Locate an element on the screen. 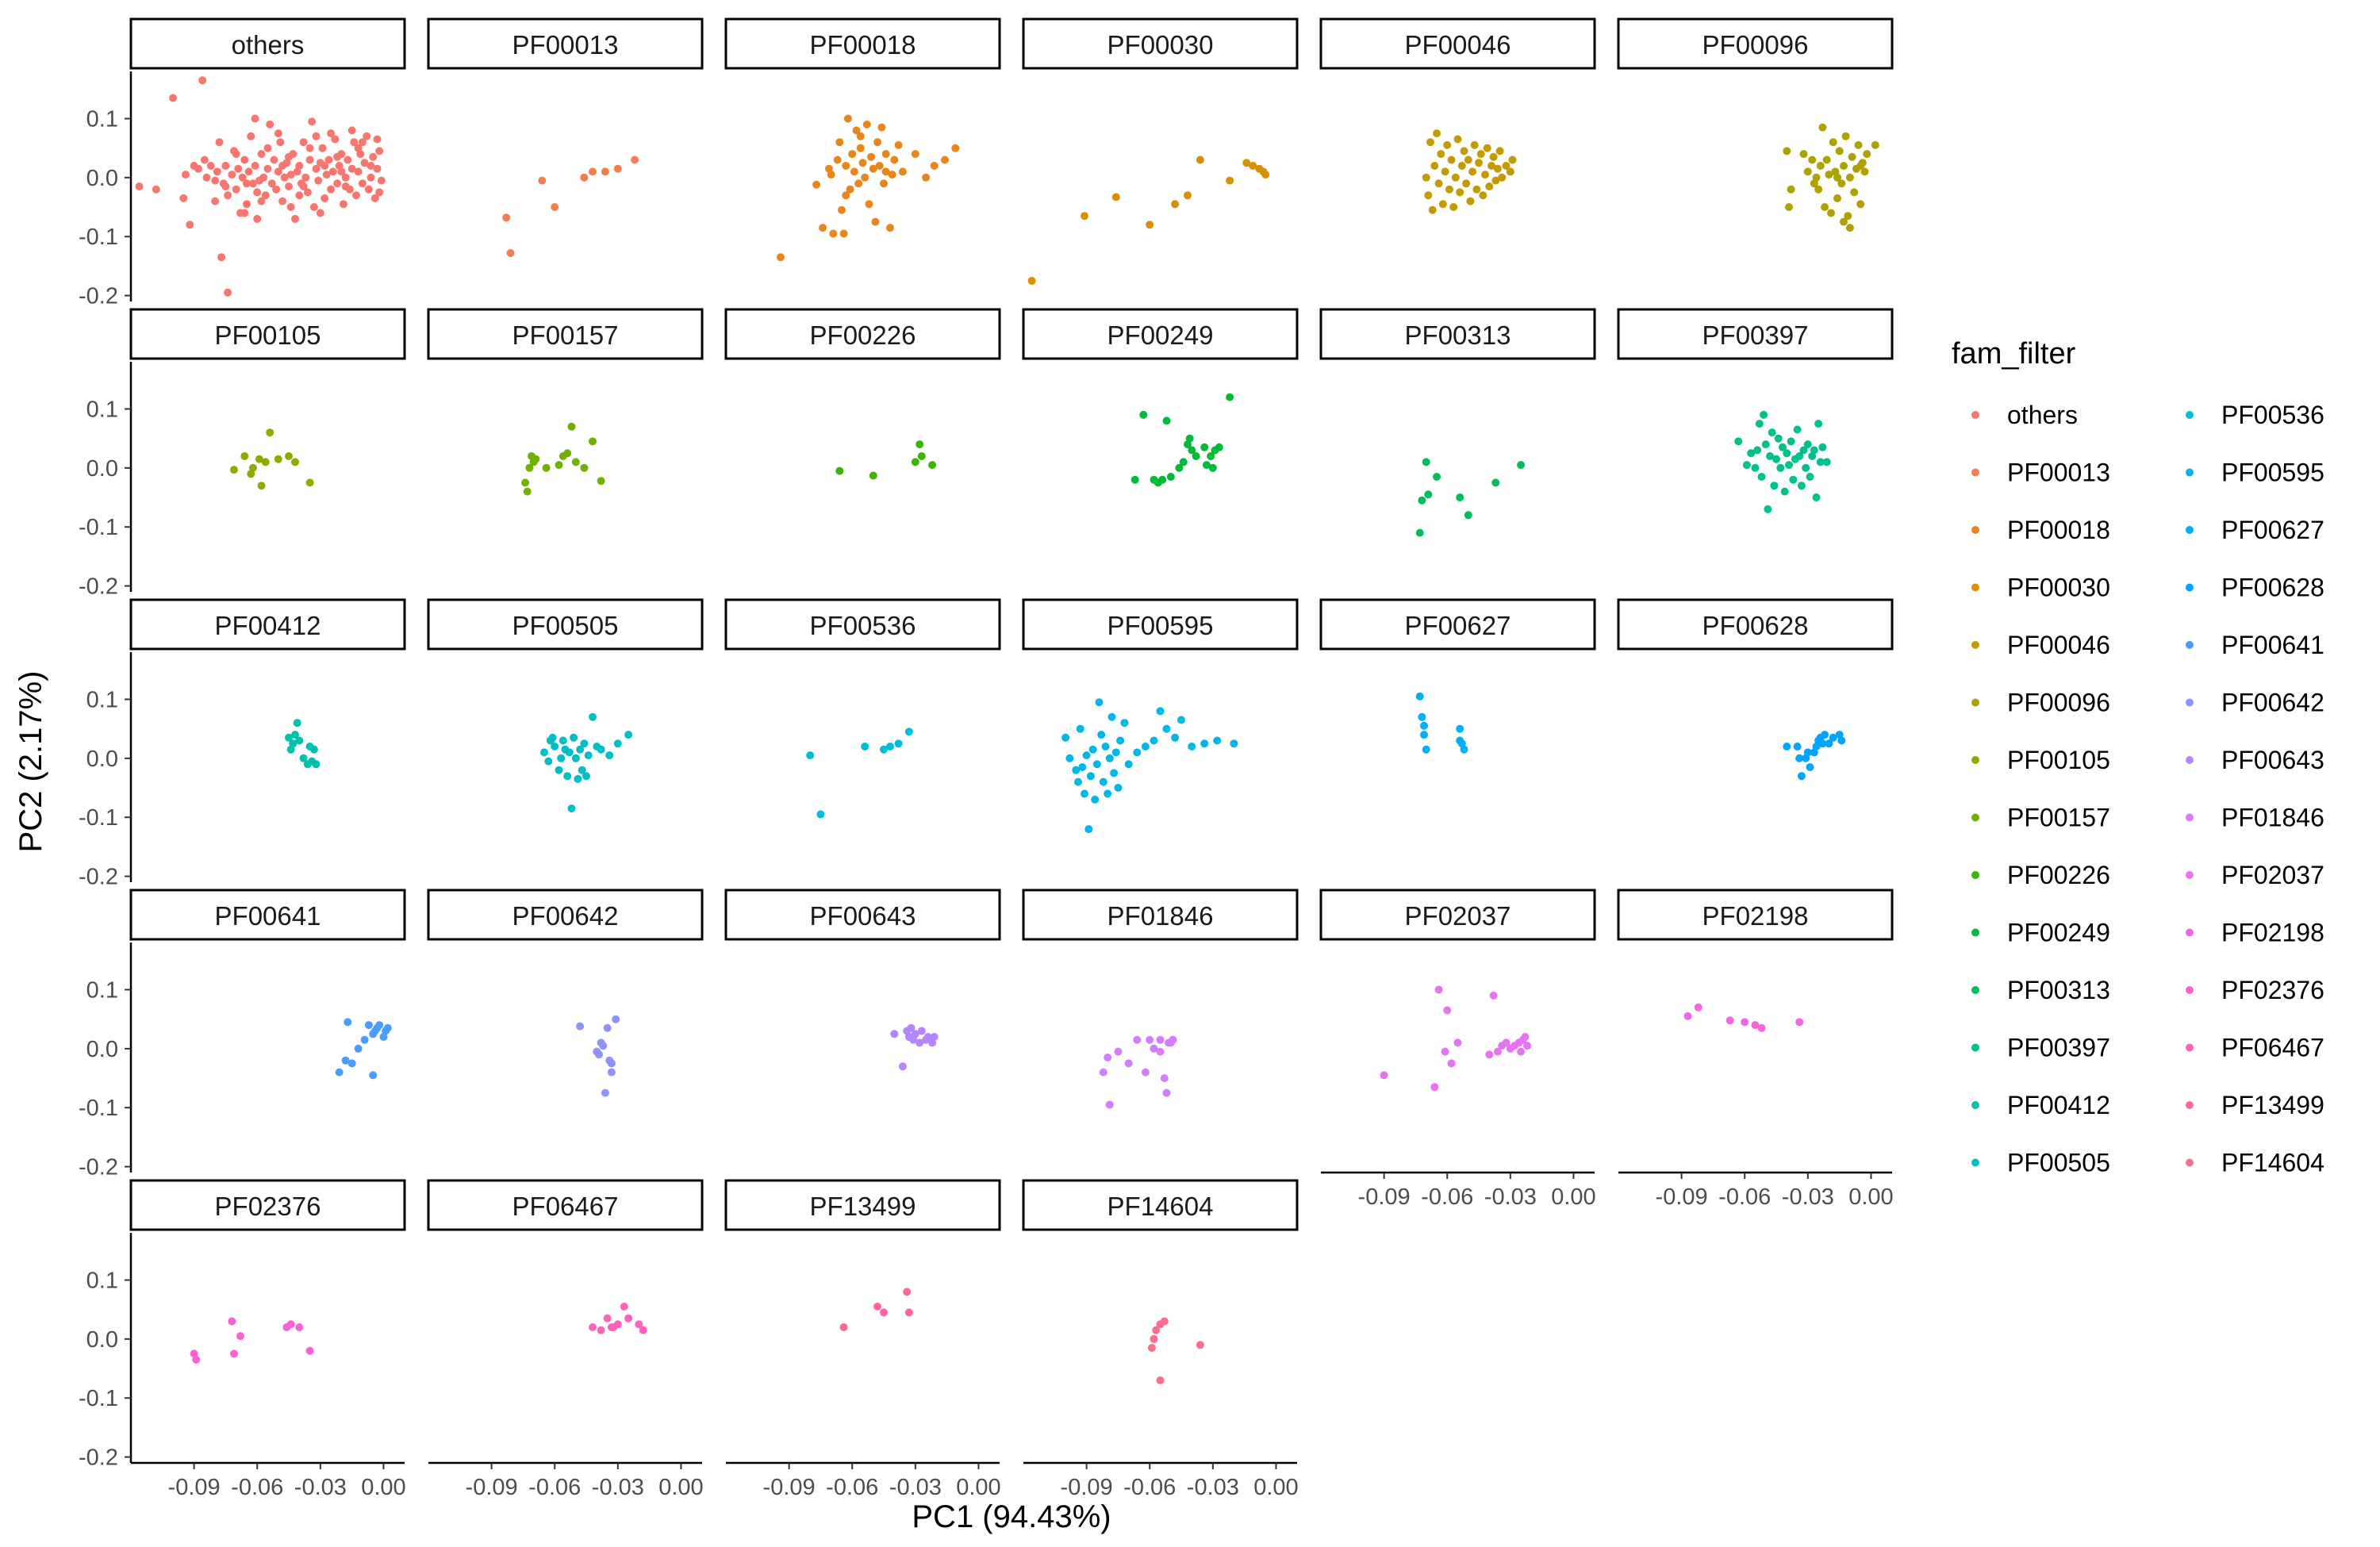 This screenshot has width=2380, height=1547. facet-strip-label: PF00627 is located at coordinates (1458, 625).